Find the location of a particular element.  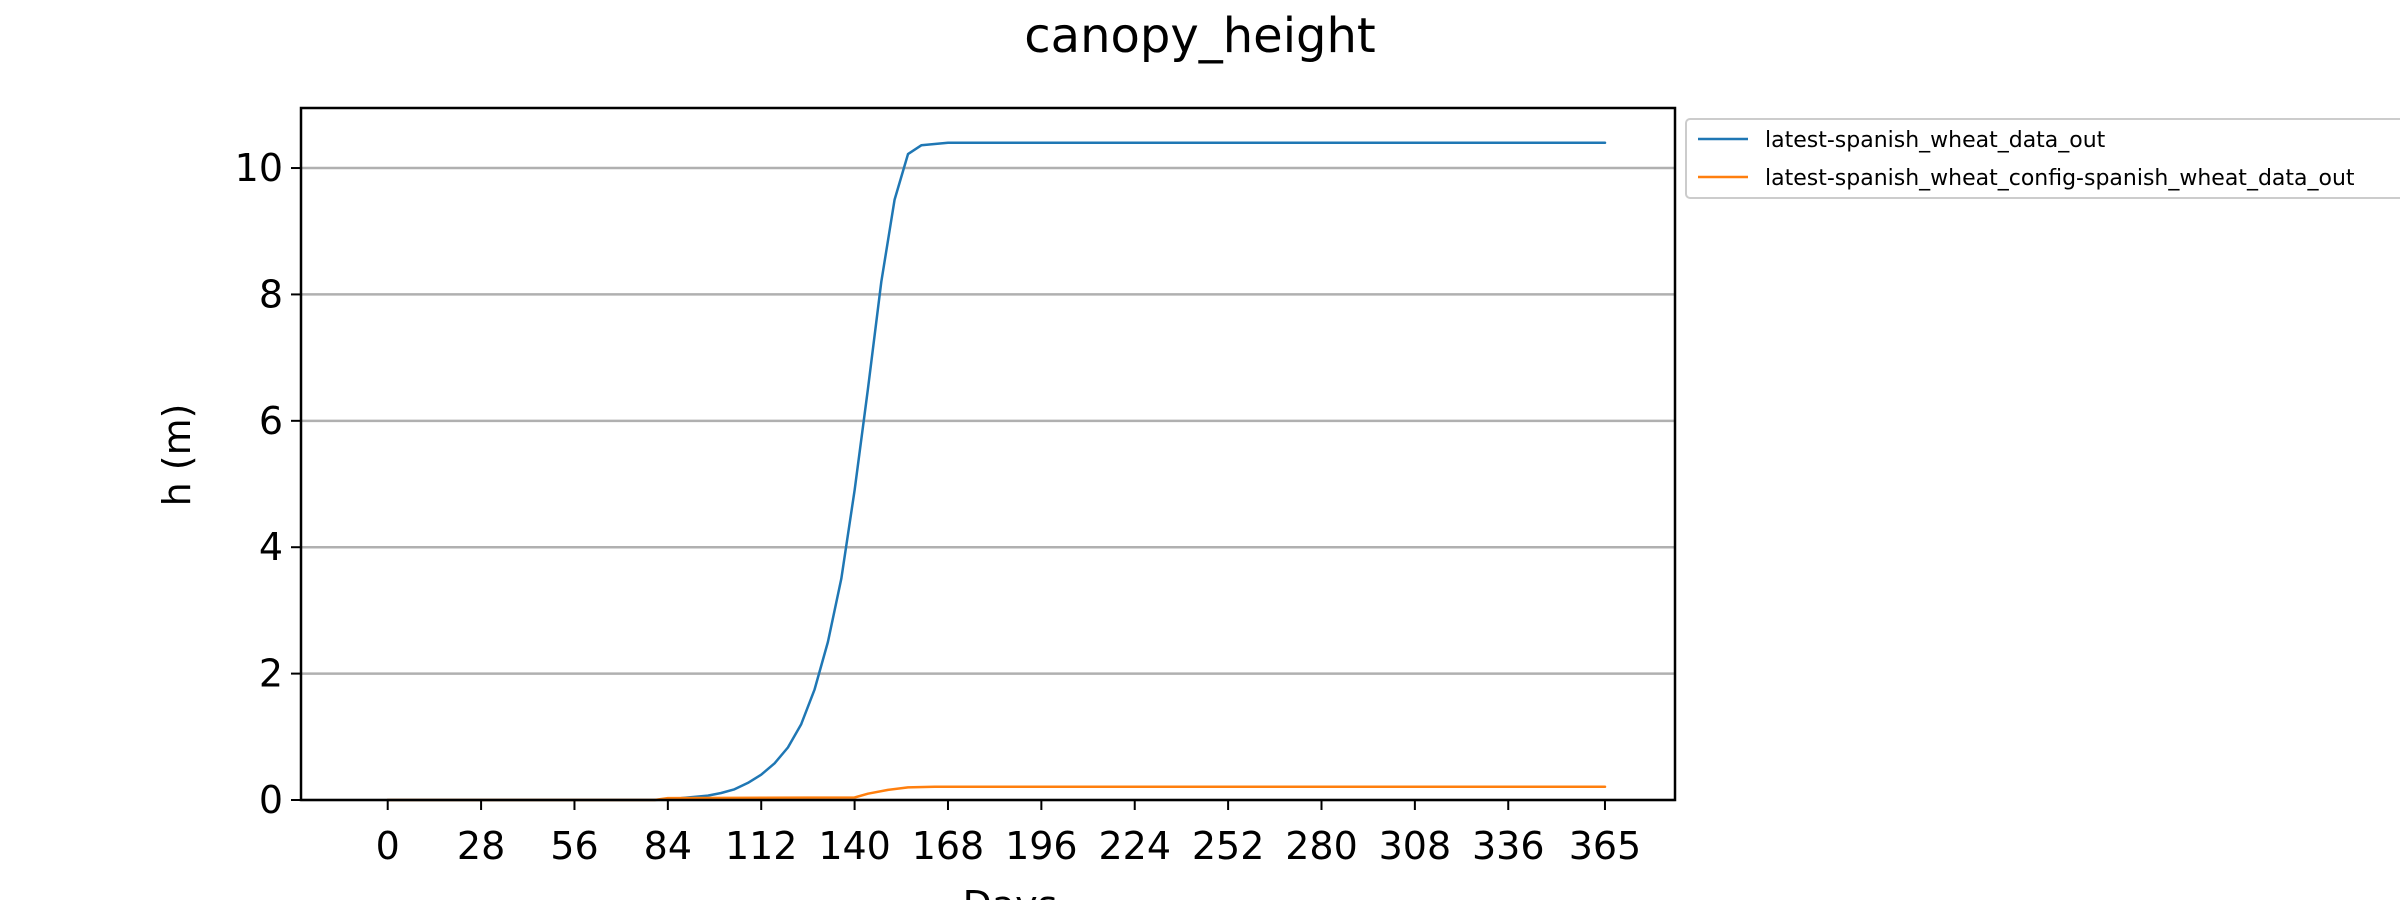

y-axis-label: h (m) is located at coordinates (177, 455).